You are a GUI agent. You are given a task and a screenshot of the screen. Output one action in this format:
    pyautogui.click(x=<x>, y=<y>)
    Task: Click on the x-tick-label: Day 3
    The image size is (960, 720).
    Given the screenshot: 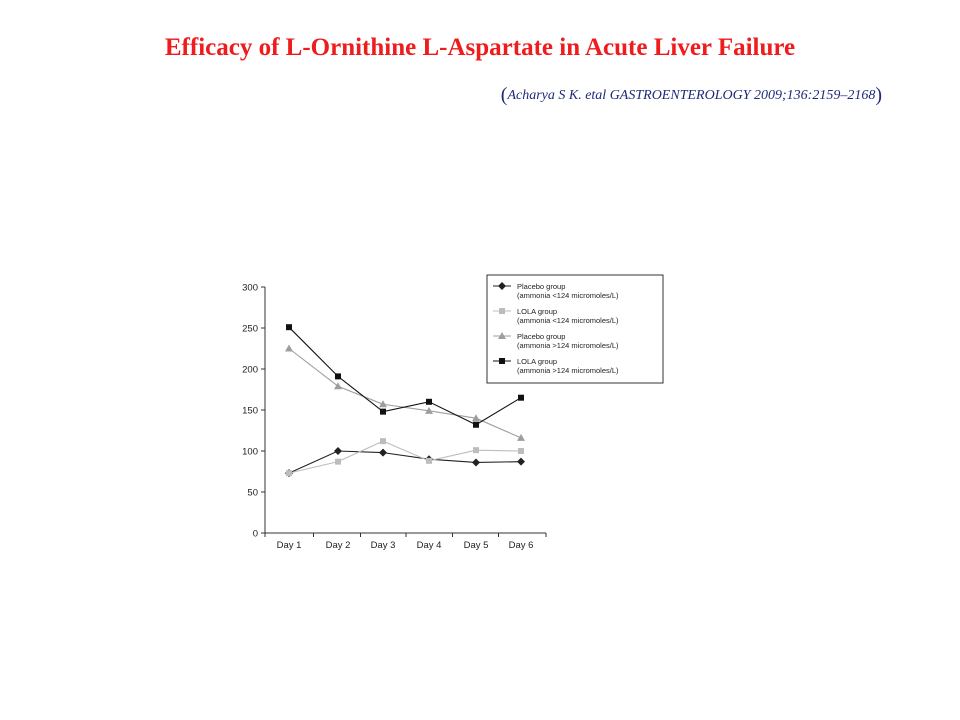 What is the action you would take?
    pyautogui.click(x=383, y=545)
    